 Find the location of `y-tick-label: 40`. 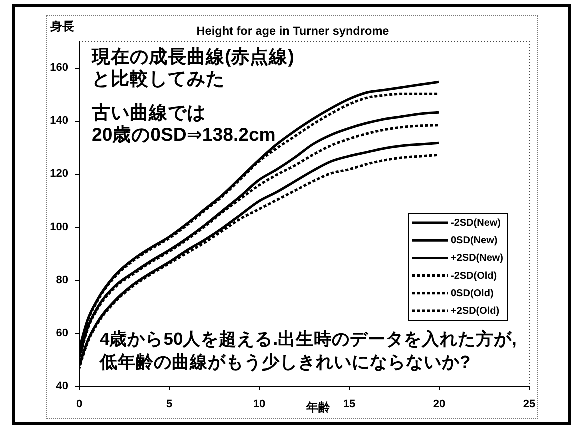

y-tick-label: 40 is located at coordinates (62, 386).